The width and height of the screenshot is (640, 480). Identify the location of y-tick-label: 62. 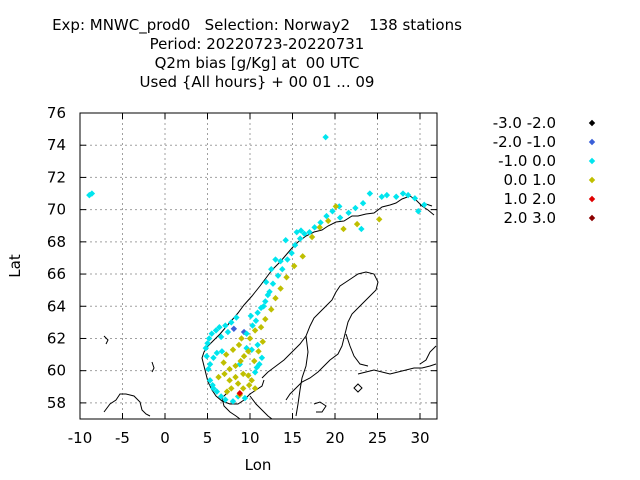
(56, 338).